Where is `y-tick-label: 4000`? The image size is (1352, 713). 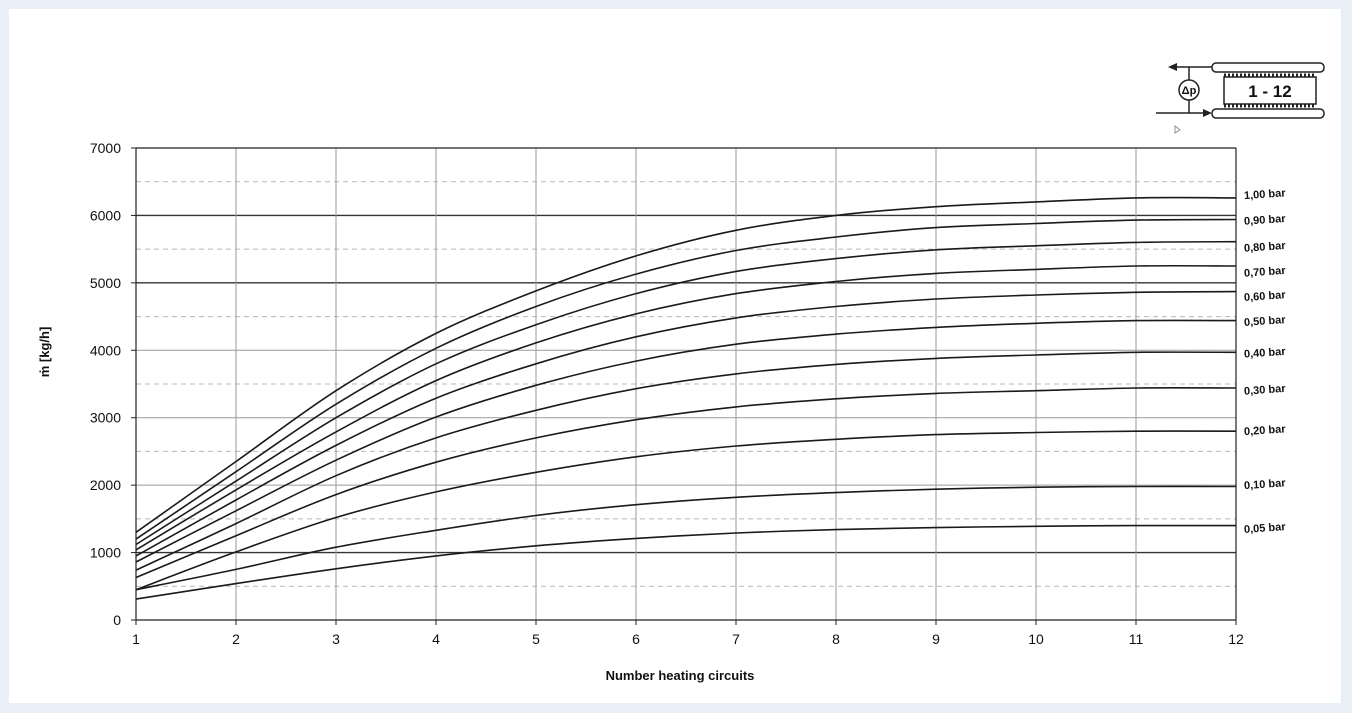
y-tick-label: 4000 is located at coordinates (105, 350).